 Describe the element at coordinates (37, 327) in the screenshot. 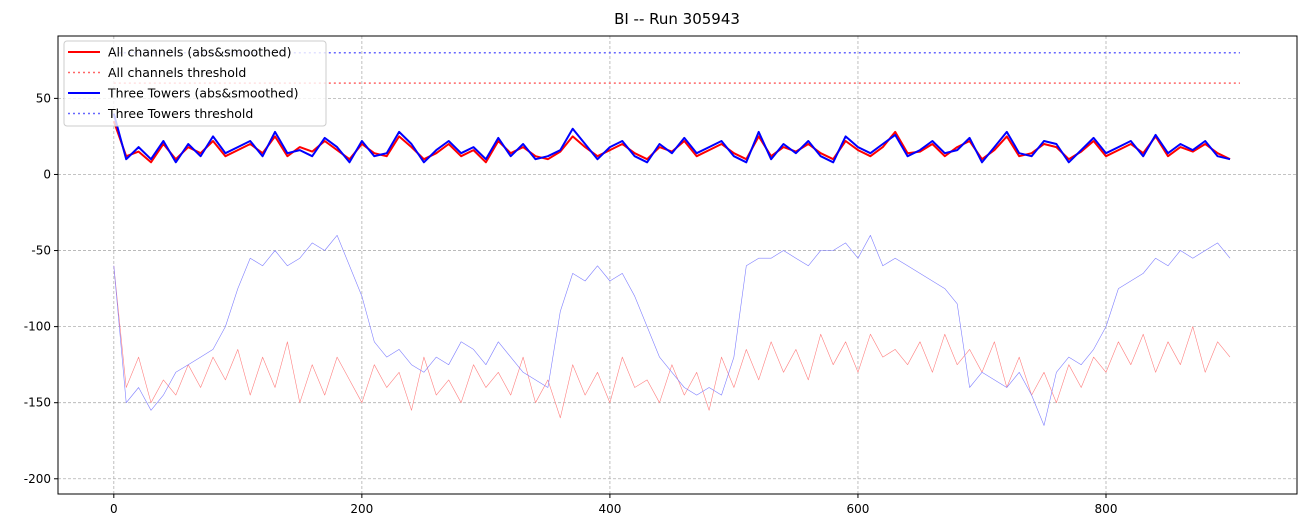

I see `y-tick-label: -100` at that location.